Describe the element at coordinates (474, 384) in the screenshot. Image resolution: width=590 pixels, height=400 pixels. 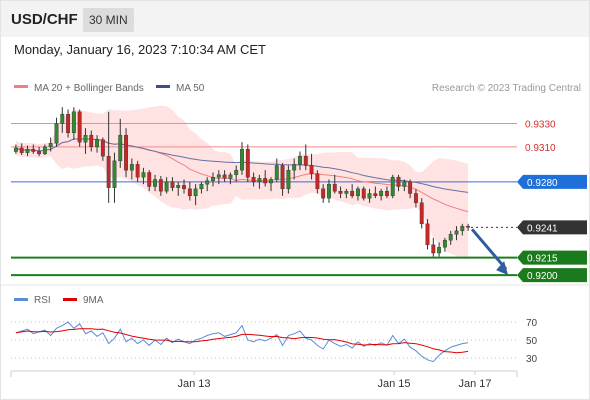
I see `time-tick-label: Jan 17` at that location.